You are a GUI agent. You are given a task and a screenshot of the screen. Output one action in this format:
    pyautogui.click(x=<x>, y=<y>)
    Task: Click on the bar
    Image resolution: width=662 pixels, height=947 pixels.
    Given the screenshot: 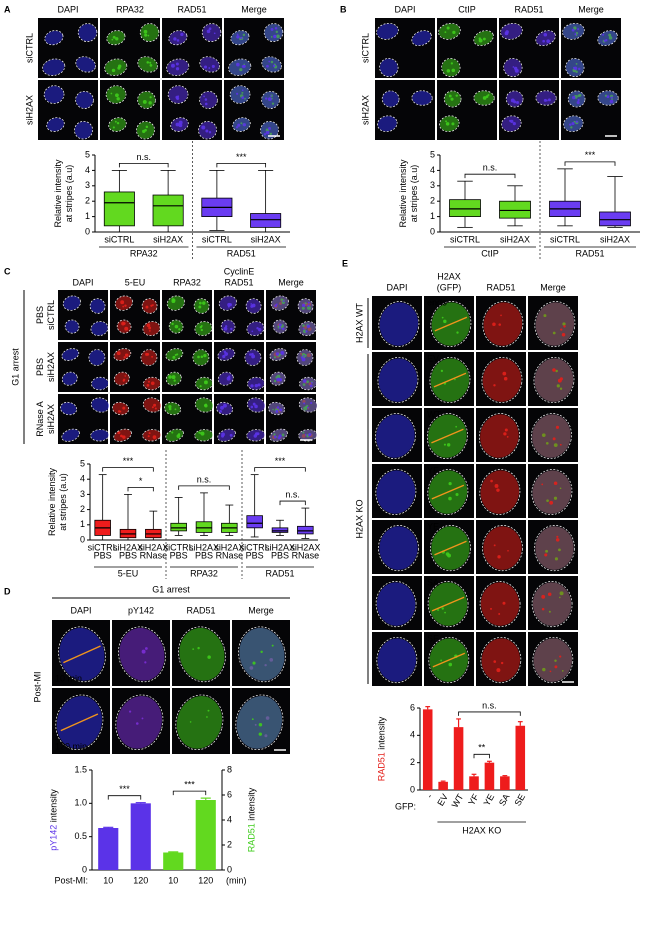 What is the action you would take?
    pyautogui.click(x=458, y=758)
    